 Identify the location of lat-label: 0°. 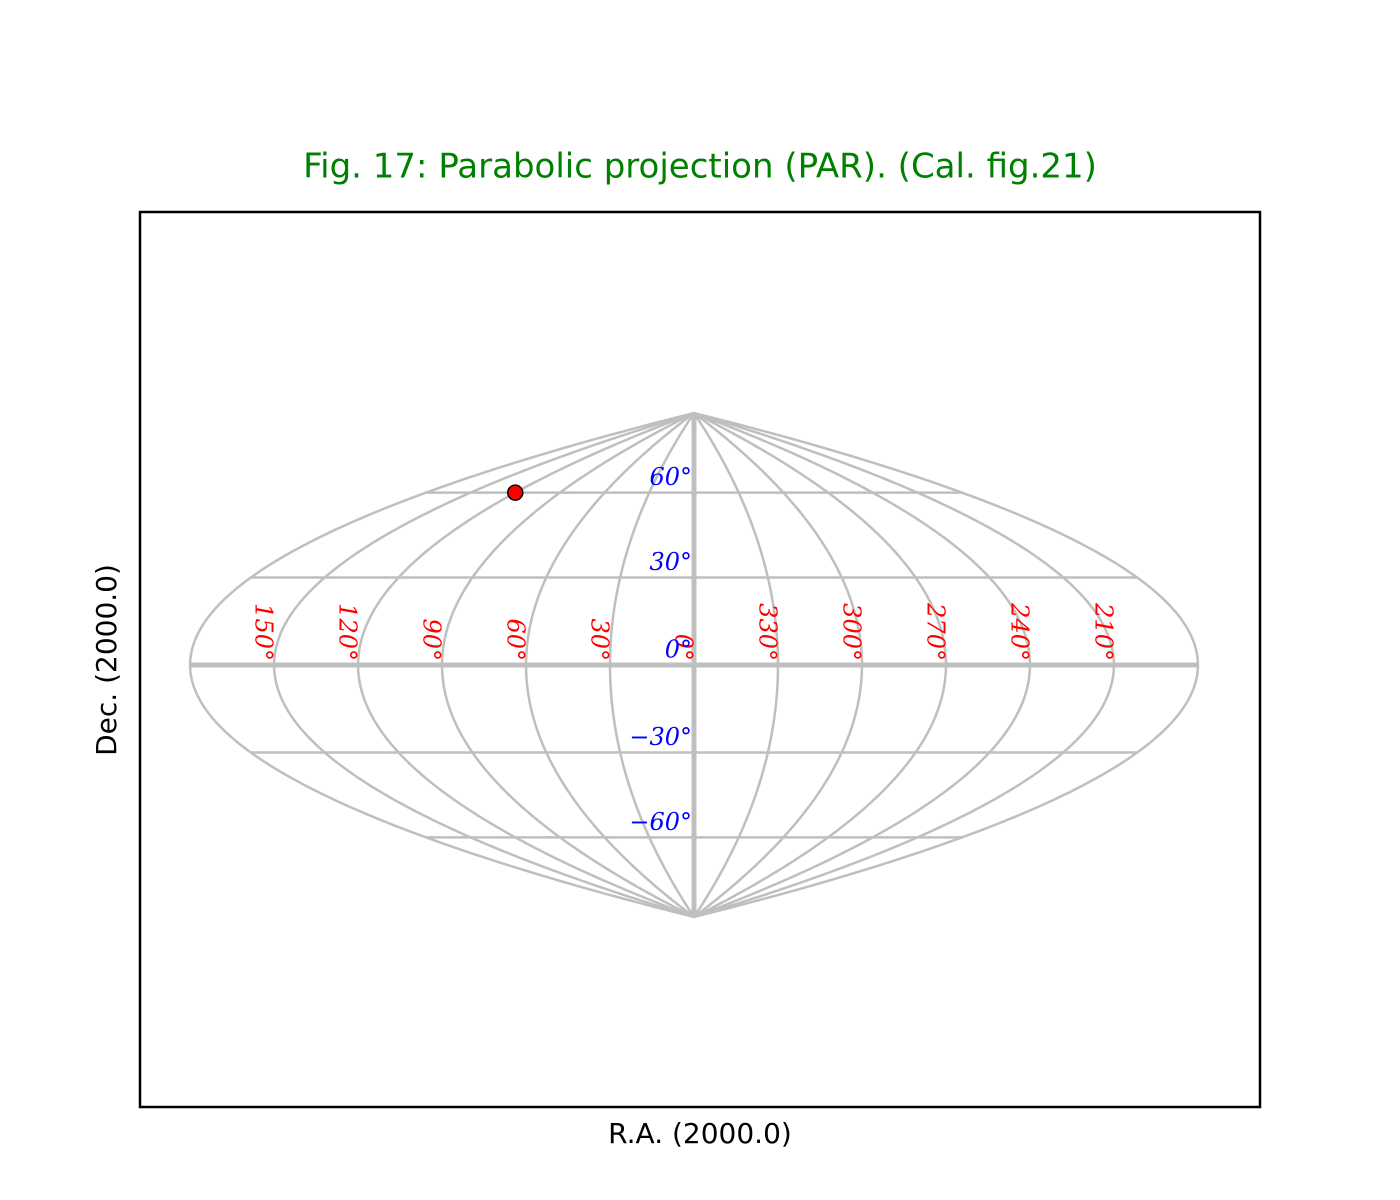
(678, 650).